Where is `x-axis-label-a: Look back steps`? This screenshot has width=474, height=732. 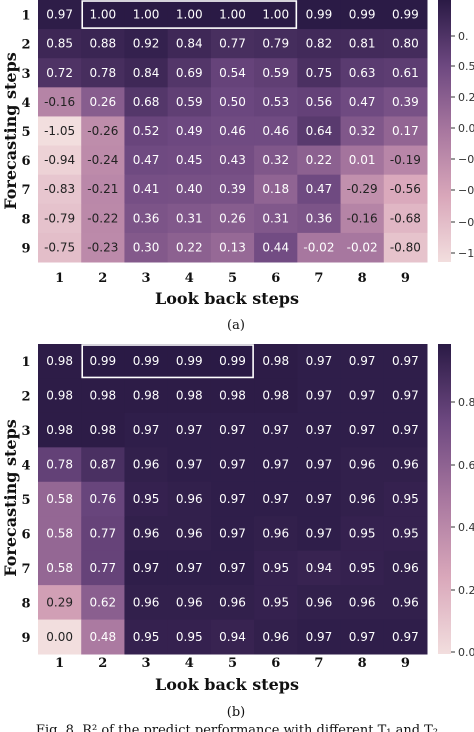 x-axis-label-a: Look back steps is located at coordinates (227, 298).